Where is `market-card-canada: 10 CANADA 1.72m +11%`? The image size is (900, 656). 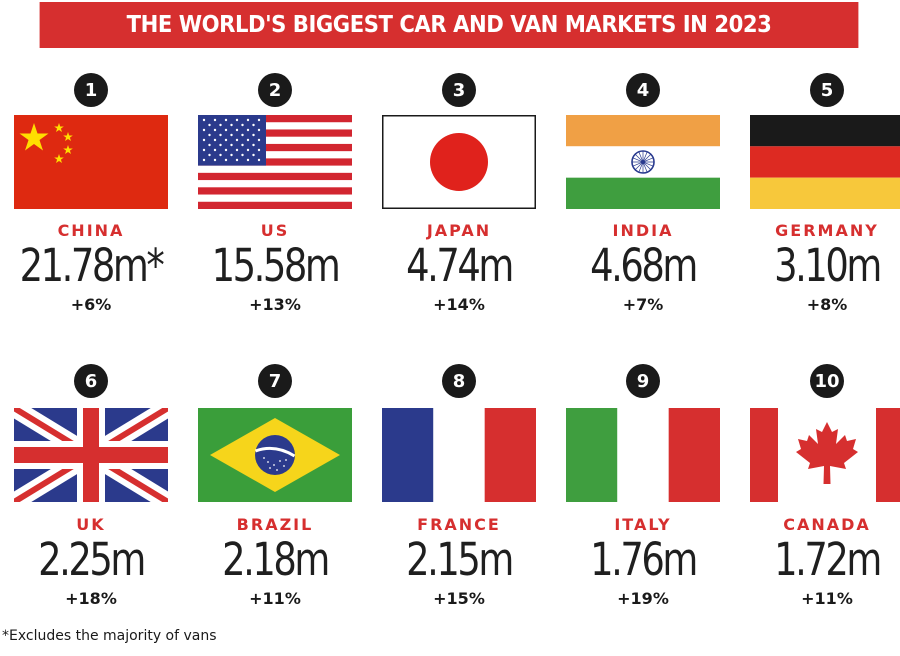 market-card-canada: 10 CANADA 1.72m +11% is located at coordinates (818, 499).